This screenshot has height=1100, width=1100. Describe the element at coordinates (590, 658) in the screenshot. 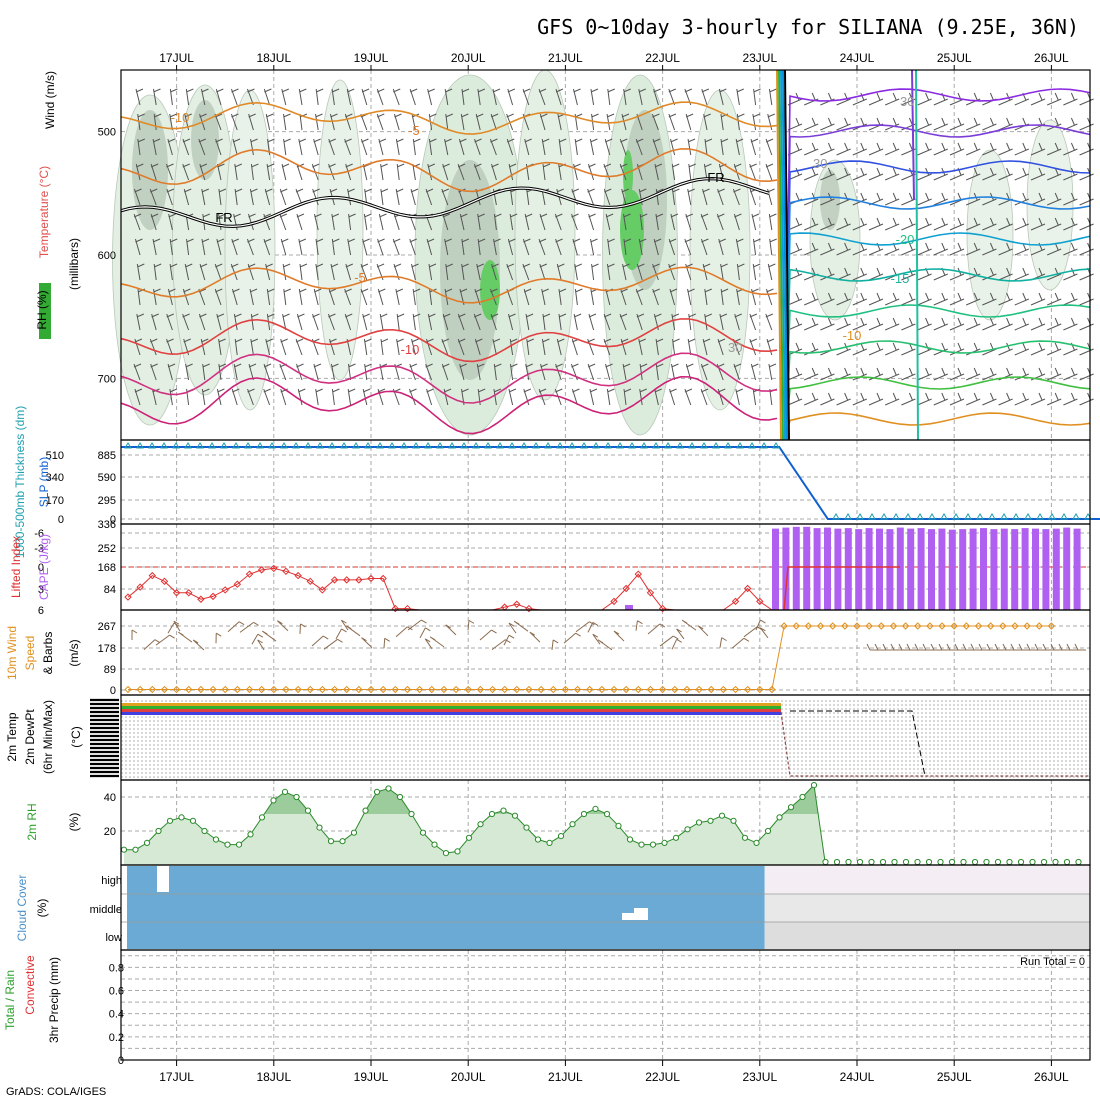

I see `wind-speed-line` at that location.